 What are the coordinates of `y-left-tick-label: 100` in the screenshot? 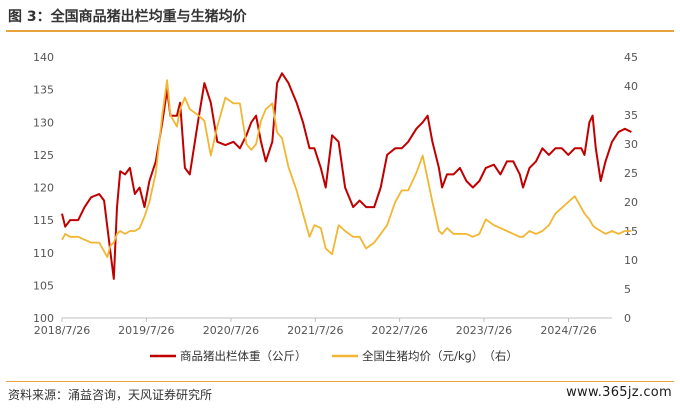 It's located at (43, 318).